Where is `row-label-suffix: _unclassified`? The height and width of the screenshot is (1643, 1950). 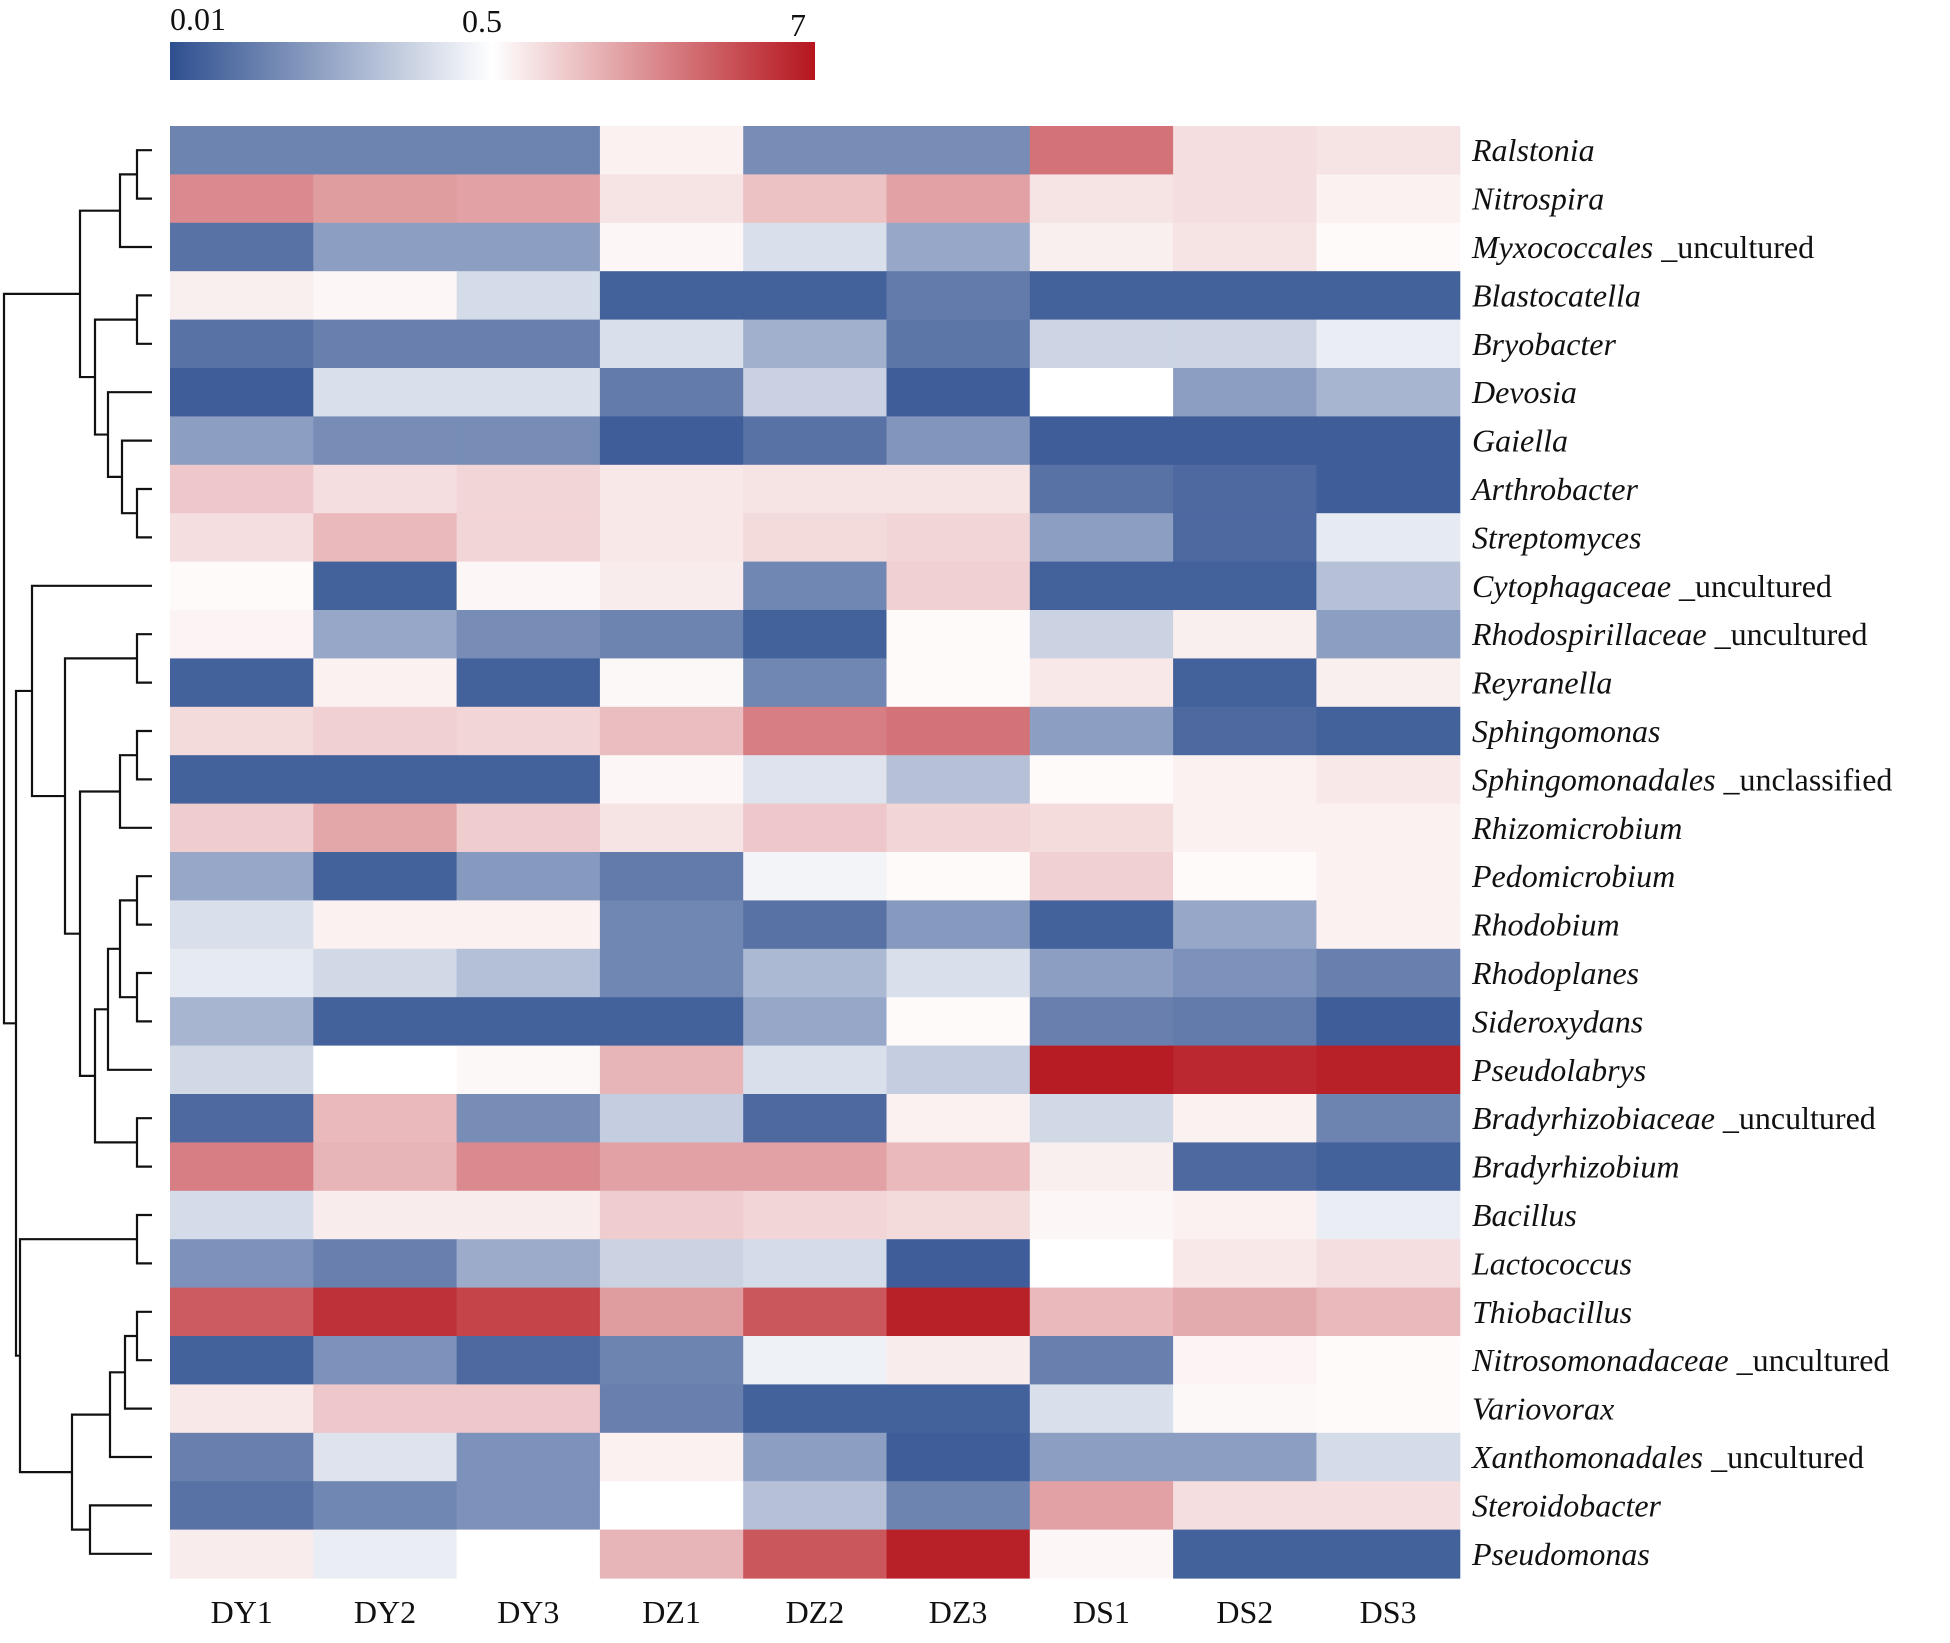 row-label-suffix: _unclassified is located at coordinates (1804, 779).